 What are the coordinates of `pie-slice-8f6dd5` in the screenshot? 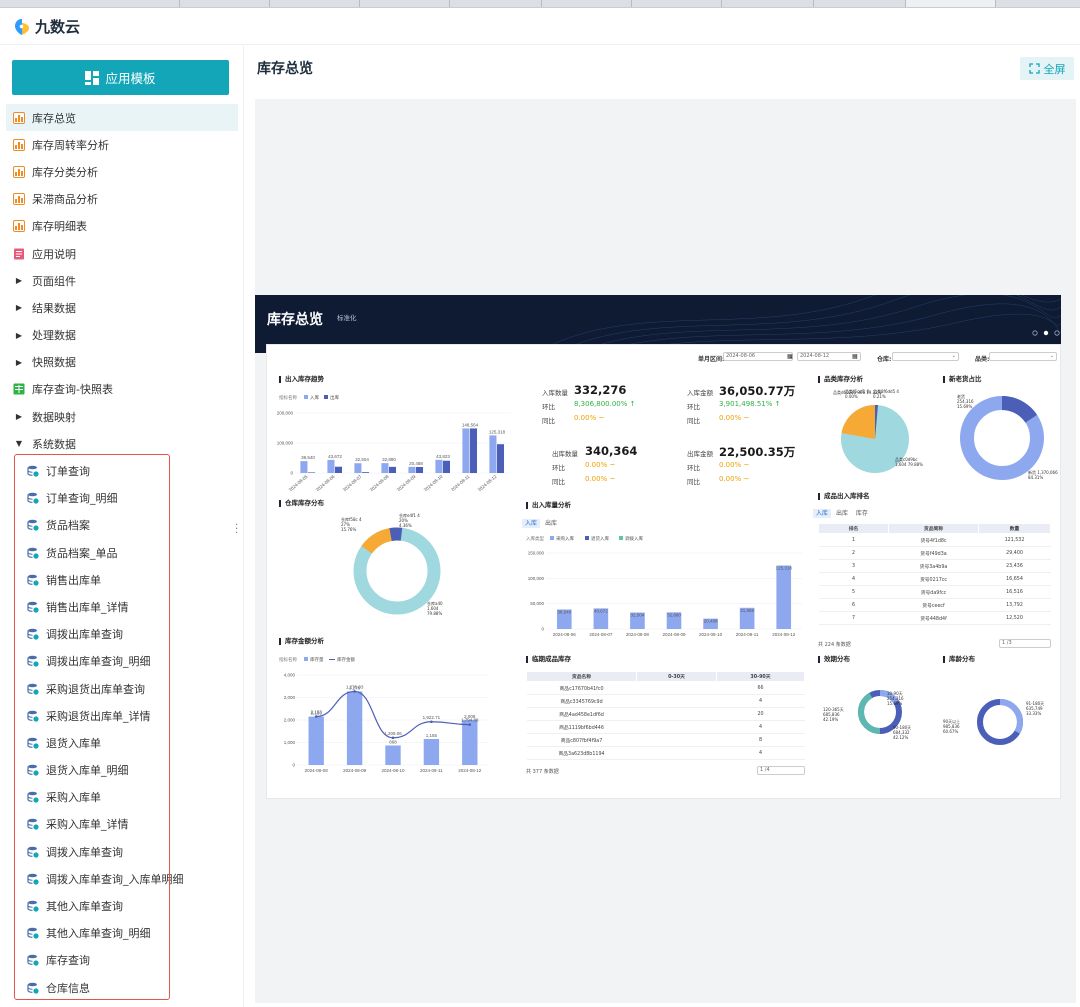 It's located at (876, 421).